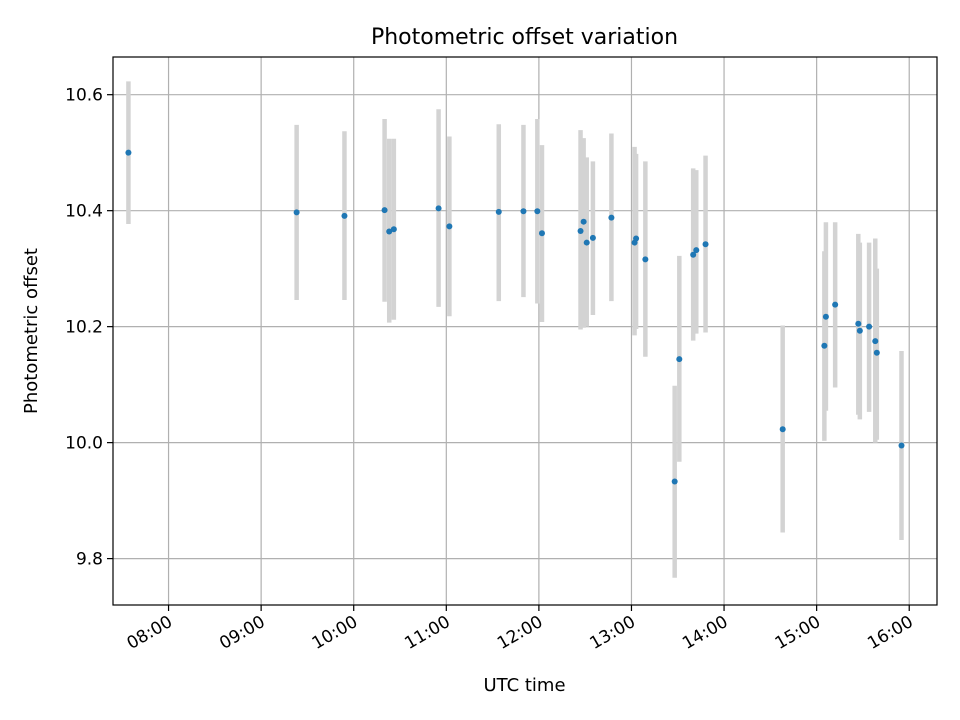 Image resolution: width=960 pixels, height=720 pixels. I want to click on x-tick-label: 08:00, so click(150, 633).